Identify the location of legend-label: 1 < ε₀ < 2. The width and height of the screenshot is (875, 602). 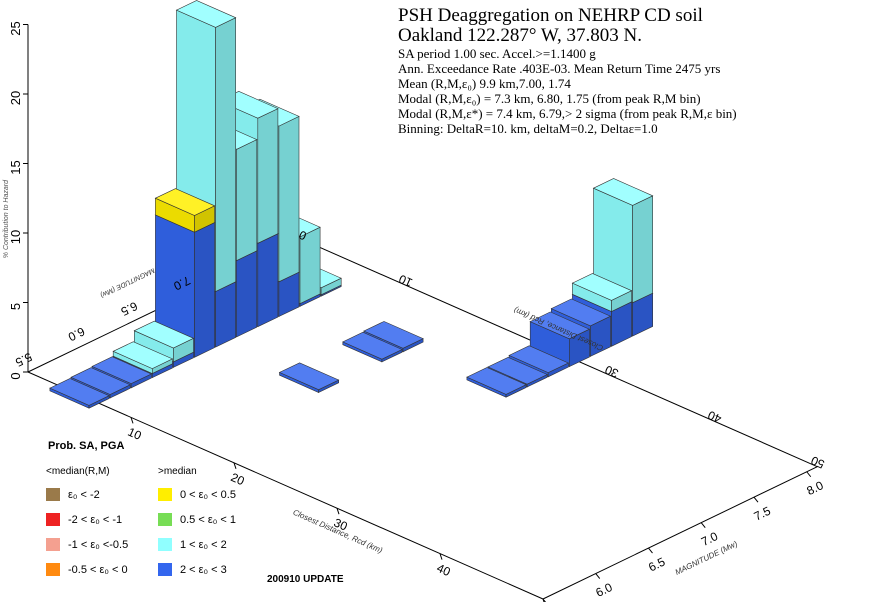
(203, 544).